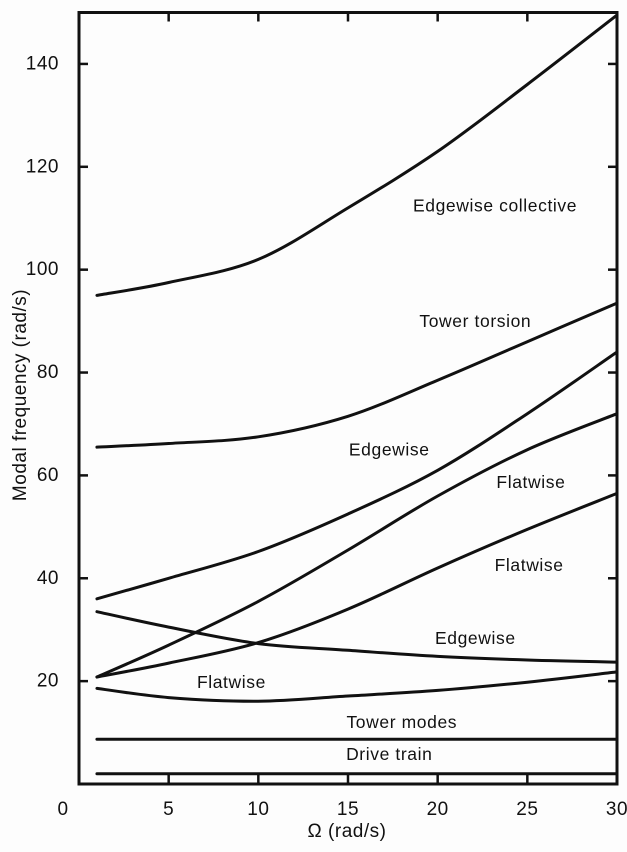 Image resolution: width=627 pixels, height=852 pixels. What do you see at coordinates (475, 321) in the screenshot?
I see `curve-label: Tower torsion` at bounding box center [475, 321].